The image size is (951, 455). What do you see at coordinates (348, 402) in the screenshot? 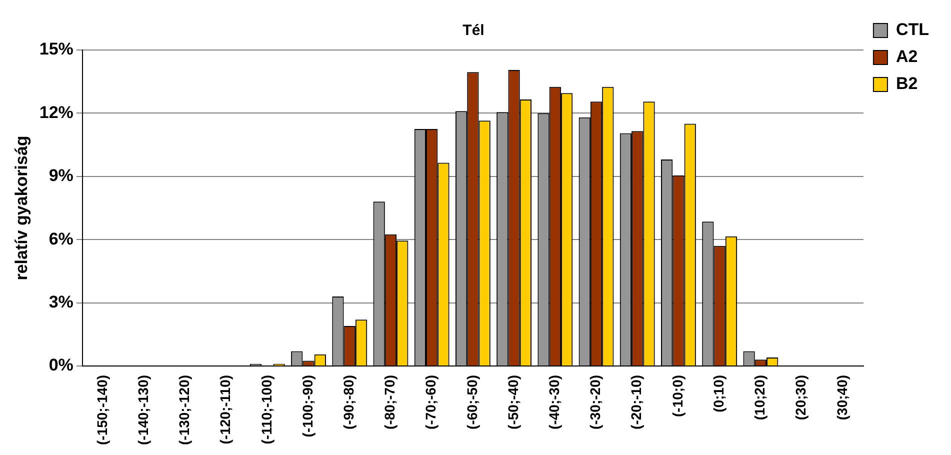
I see `x-tick-label: (-90;-80)` at bounding box center [348, 402].